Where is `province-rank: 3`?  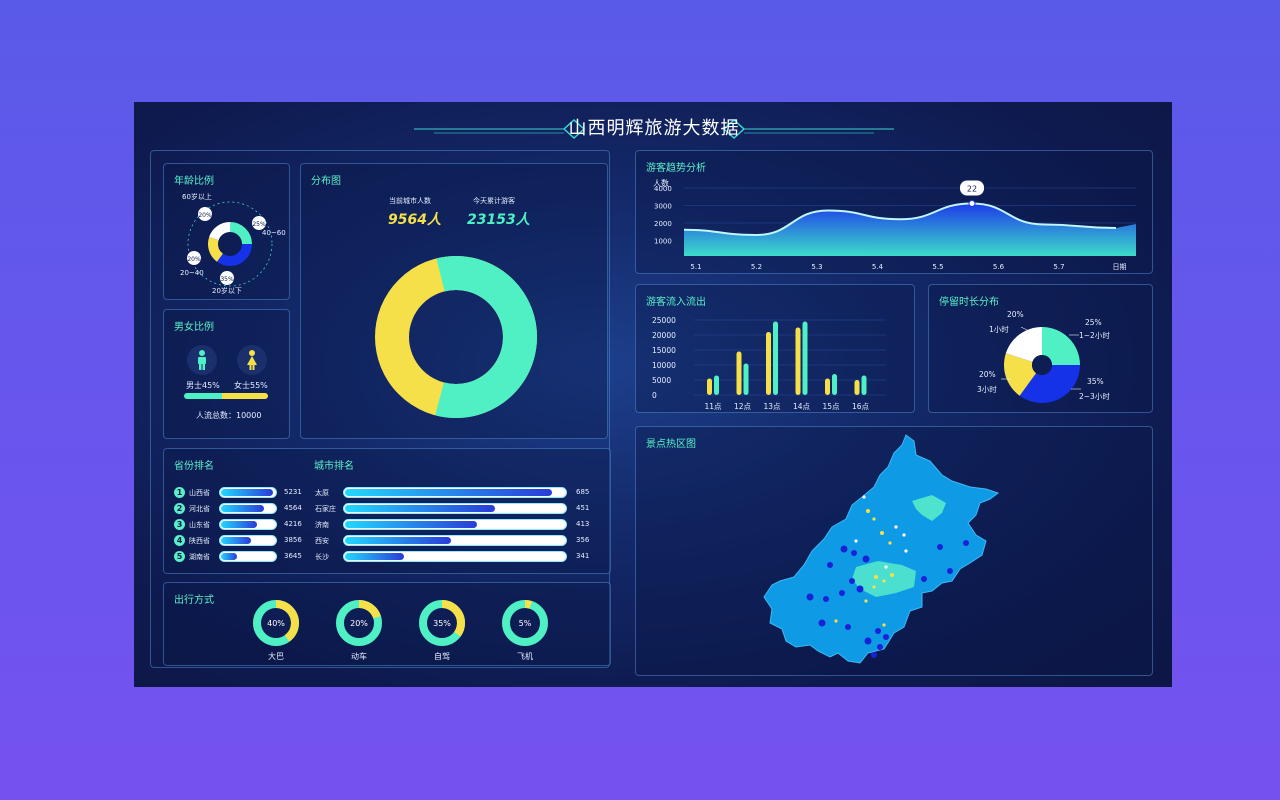 province-rank: 3 is located at coordinates (179, 524).